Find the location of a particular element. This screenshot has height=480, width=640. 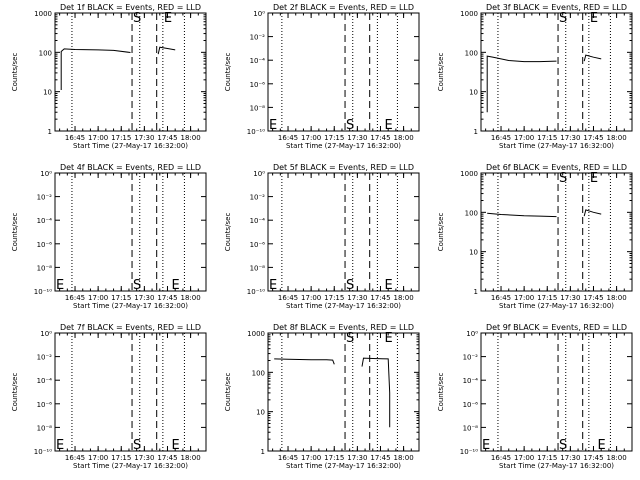

panel-title: Det 5f BLACK = Events, RED = LLD is located at coordinates (343, 167).